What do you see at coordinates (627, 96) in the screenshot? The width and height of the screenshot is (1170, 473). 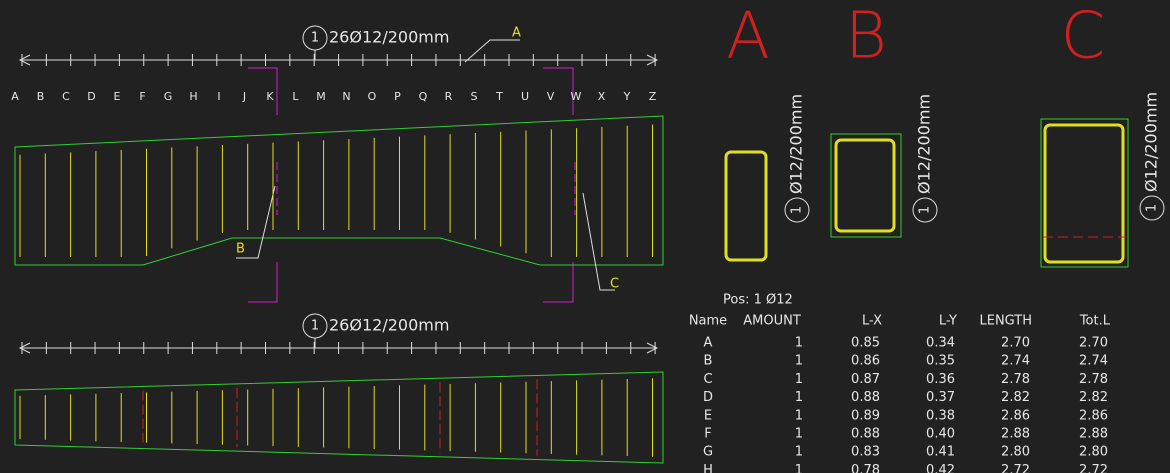 I see `grid-letter: Y` at bounding box center [627, 96].